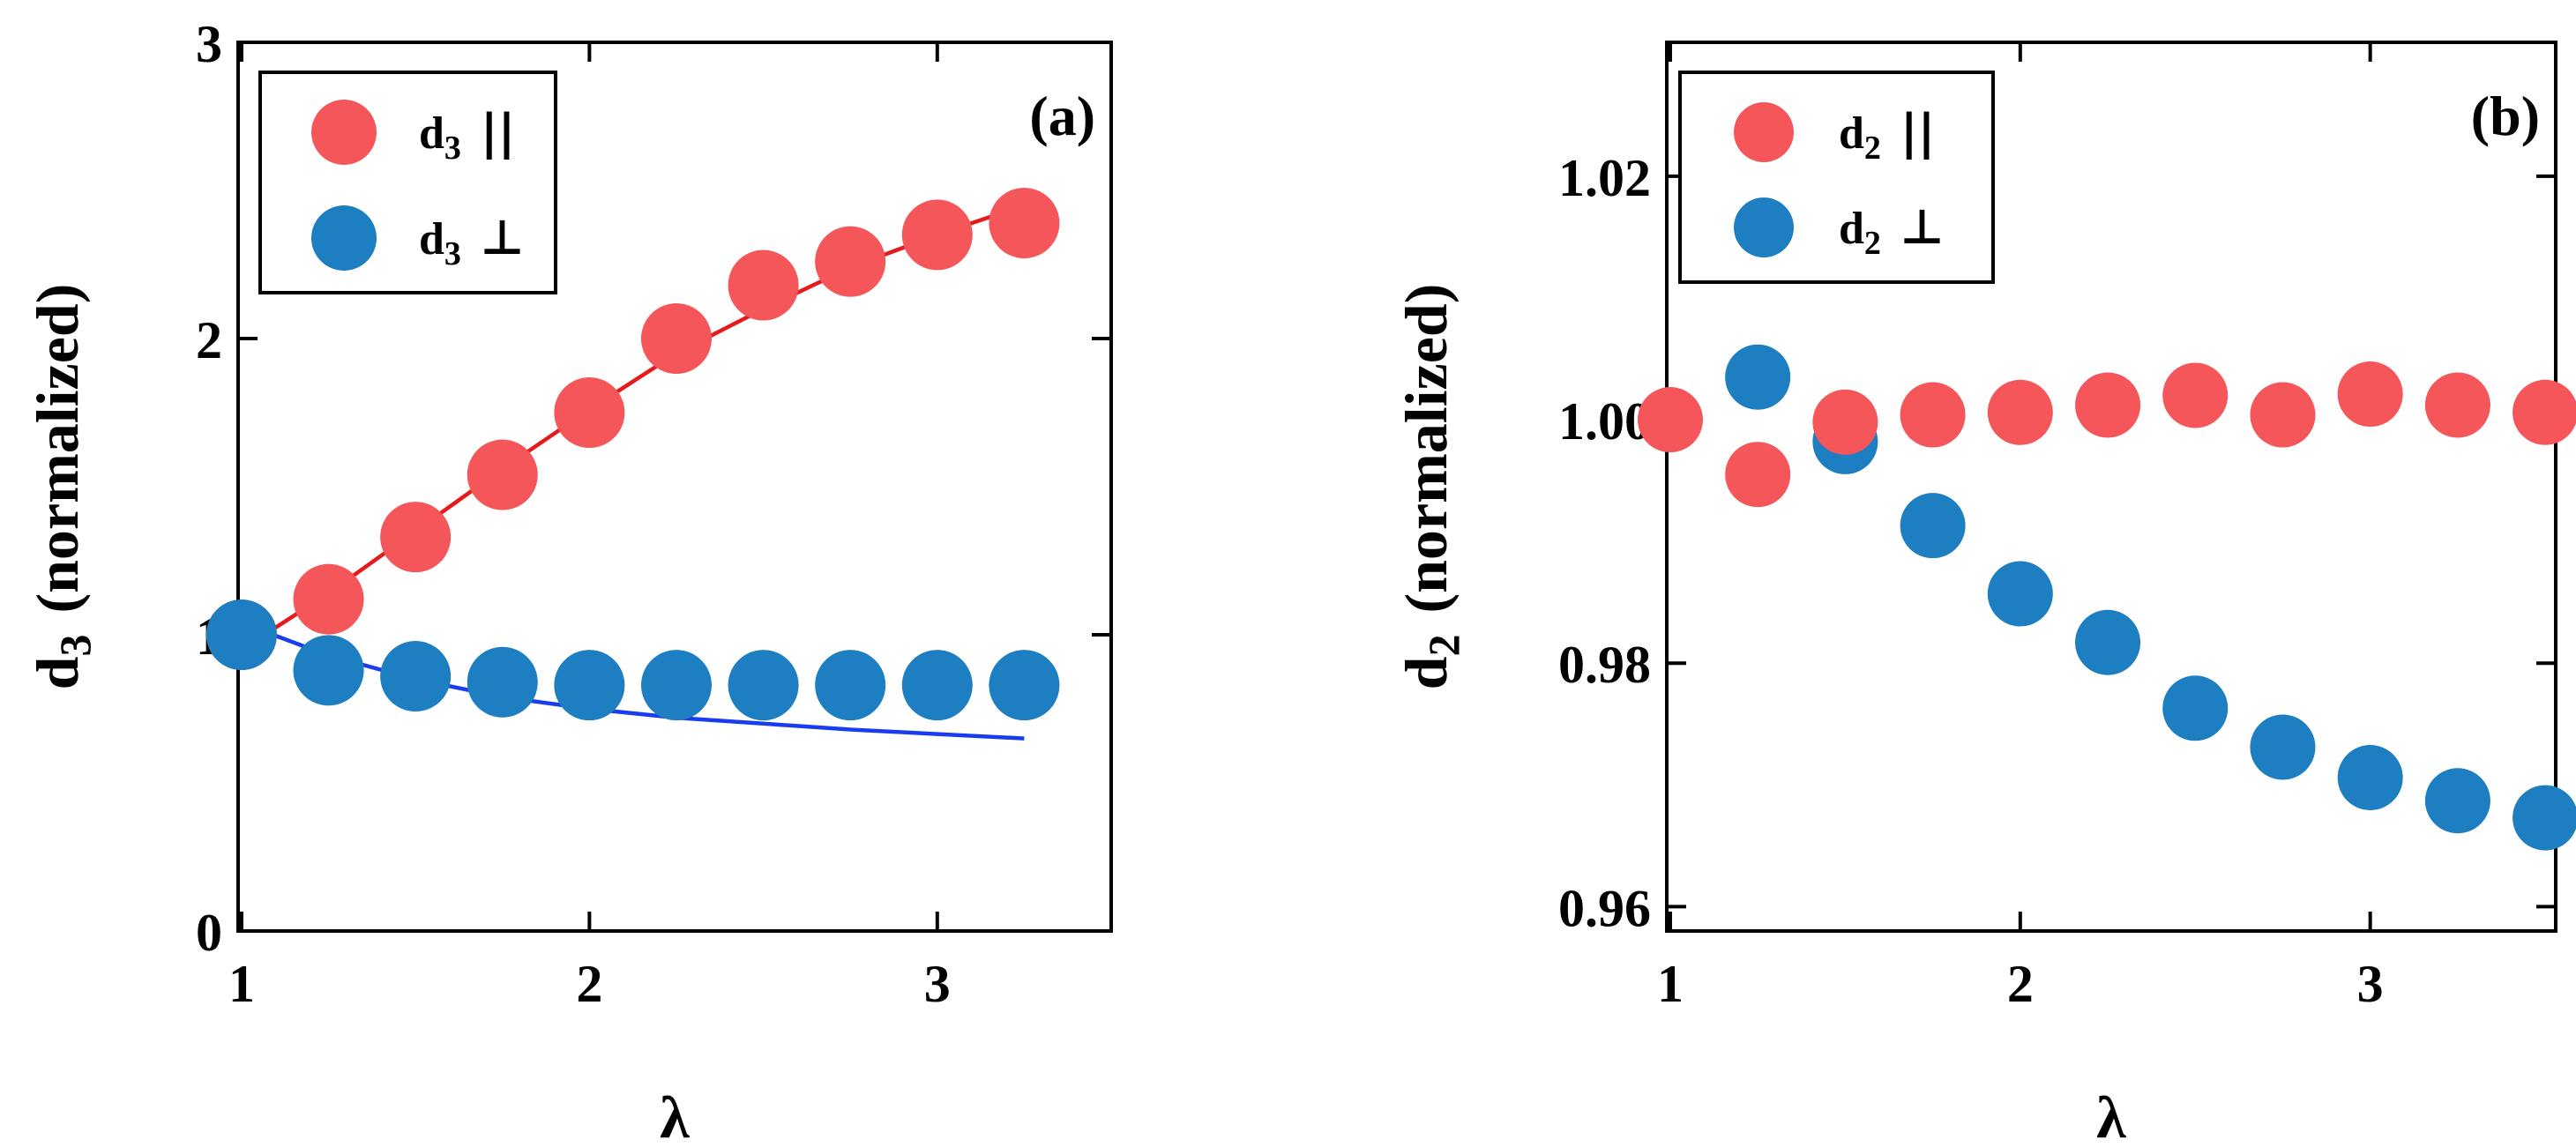 The width and height of the screenshot is (2576, 1147). Describe the element at coordinates (1604, 665) in the screenshot. I see `y-tick-label: 0.98` at that location.